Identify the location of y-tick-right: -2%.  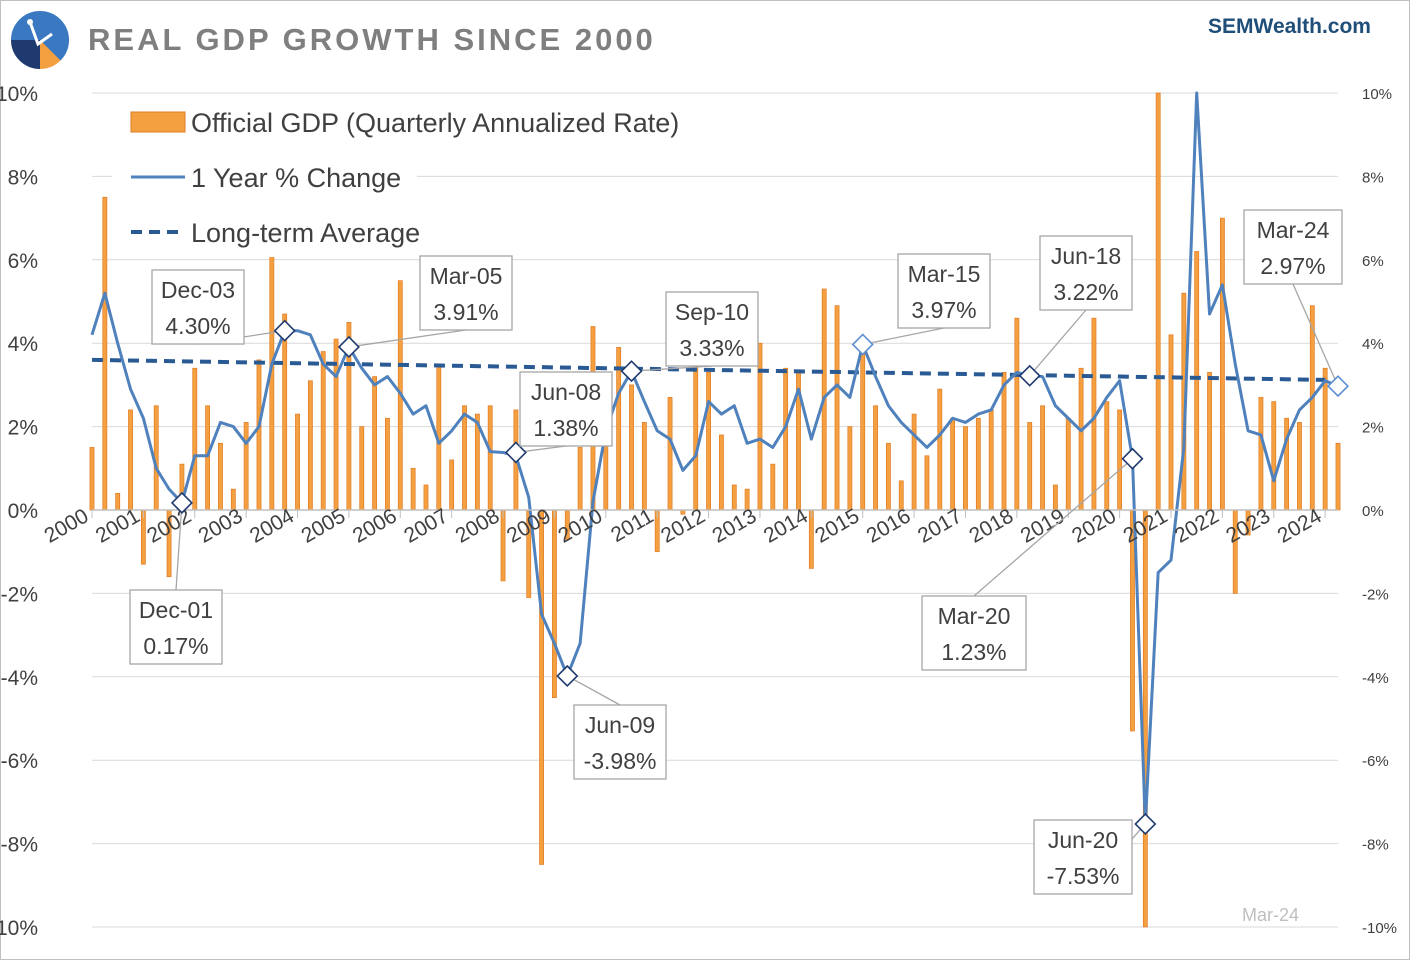
(1375, 594).